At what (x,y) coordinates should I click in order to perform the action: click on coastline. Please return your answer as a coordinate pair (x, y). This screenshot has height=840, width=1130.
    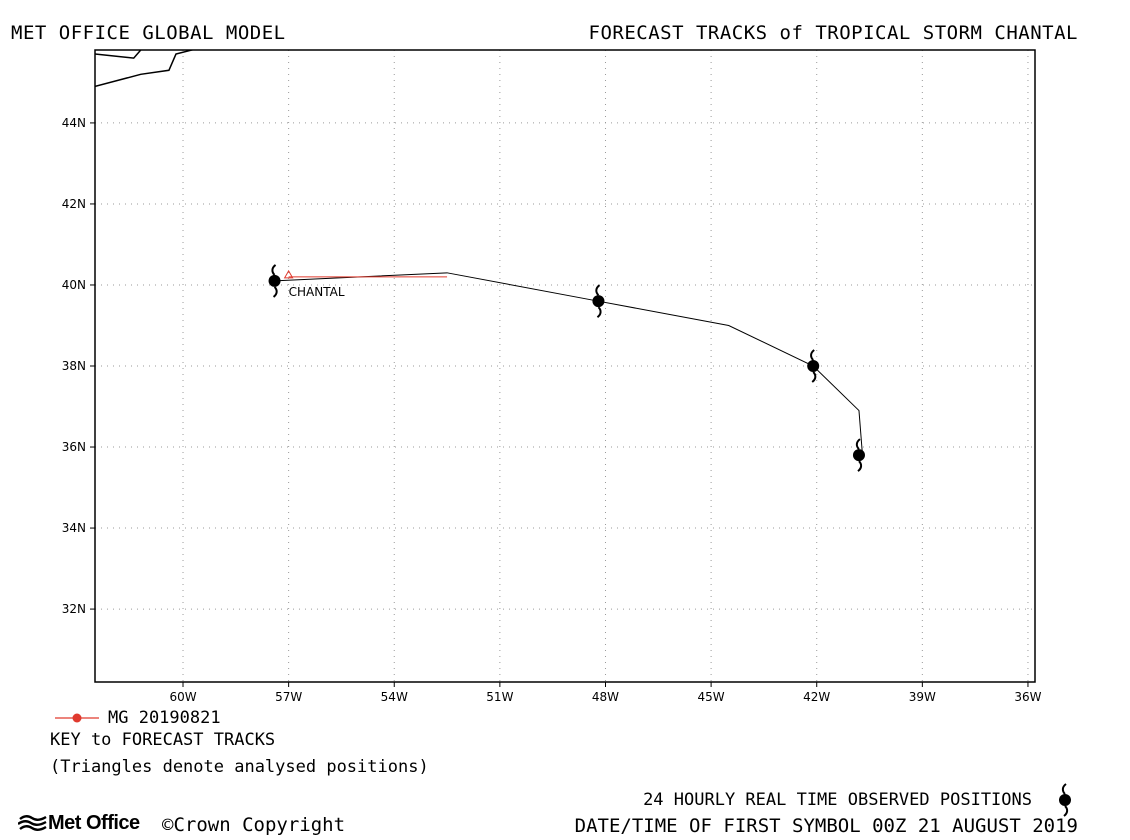
    Looking at the image, I should click on (145, 69).